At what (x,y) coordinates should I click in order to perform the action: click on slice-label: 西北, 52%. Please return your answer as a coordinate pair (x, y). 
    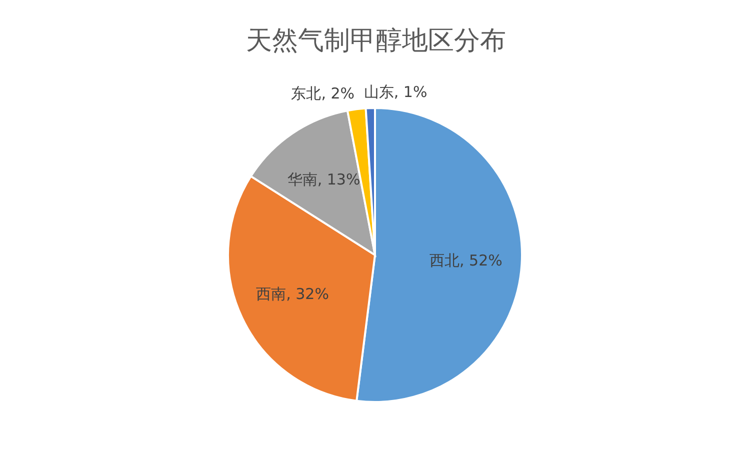
    Looking at the image, I should click on (466, 261).